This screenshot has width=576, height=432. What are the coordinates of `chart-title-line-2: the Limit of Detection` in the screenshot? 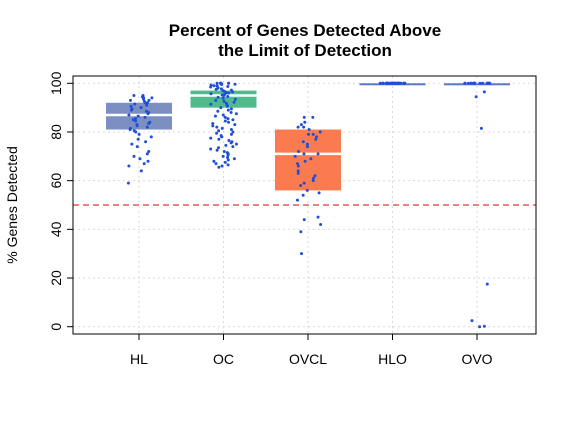 It's located at (305, 50).